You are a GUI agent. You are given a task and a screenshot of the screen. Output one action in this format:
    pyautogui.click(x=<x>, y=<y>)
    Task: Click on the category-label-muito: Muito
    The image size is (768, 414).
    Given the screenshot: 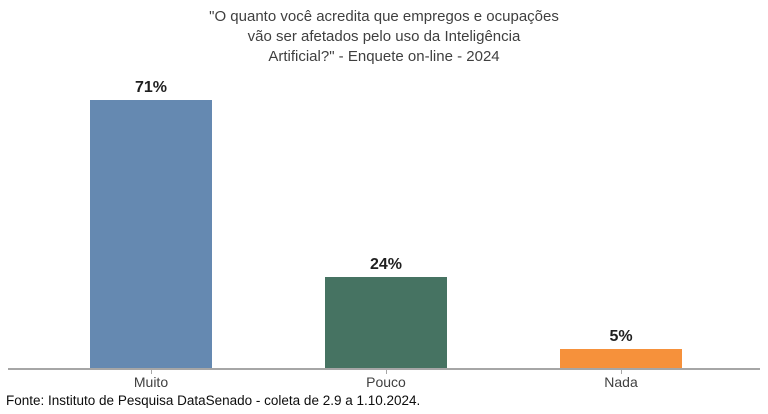 What is the action you would take?
    pyautogui.click(x=151, y=382)
    